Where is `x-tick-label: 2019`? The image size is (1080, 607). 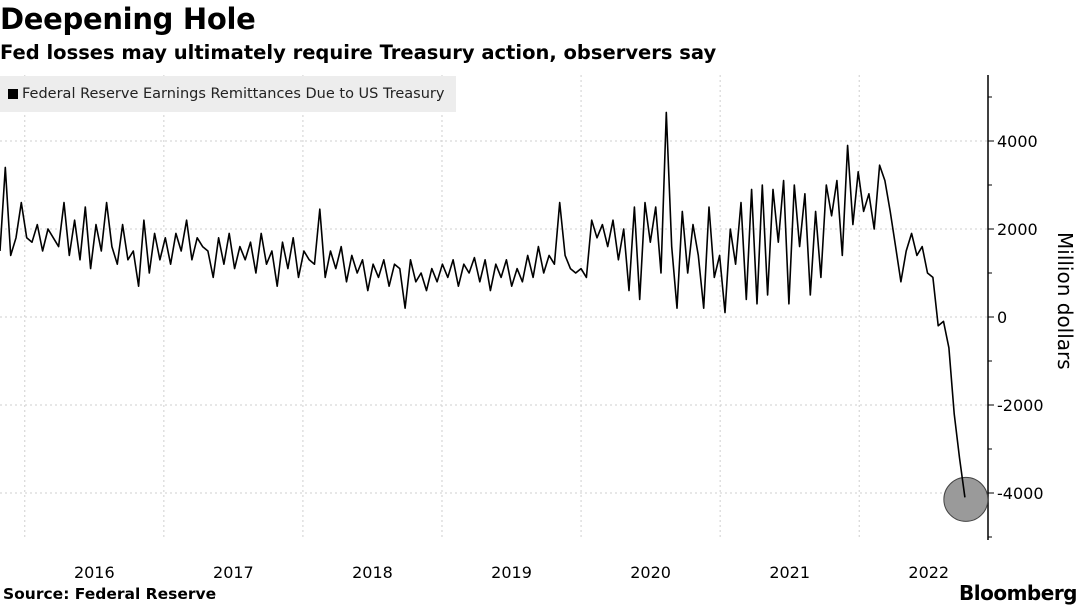
x-tick-label: 2019 is located at coordinates (511, 572).